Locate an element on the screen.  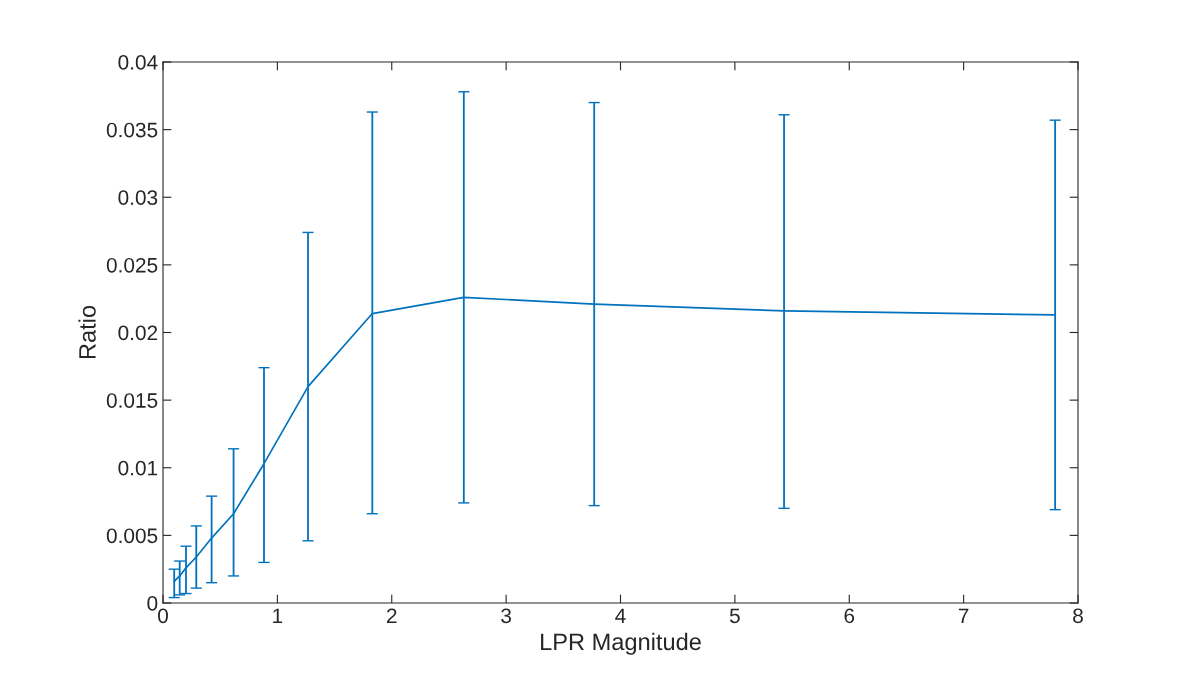
y-tick-label: 0.005 is located at coordinates (132, 536).